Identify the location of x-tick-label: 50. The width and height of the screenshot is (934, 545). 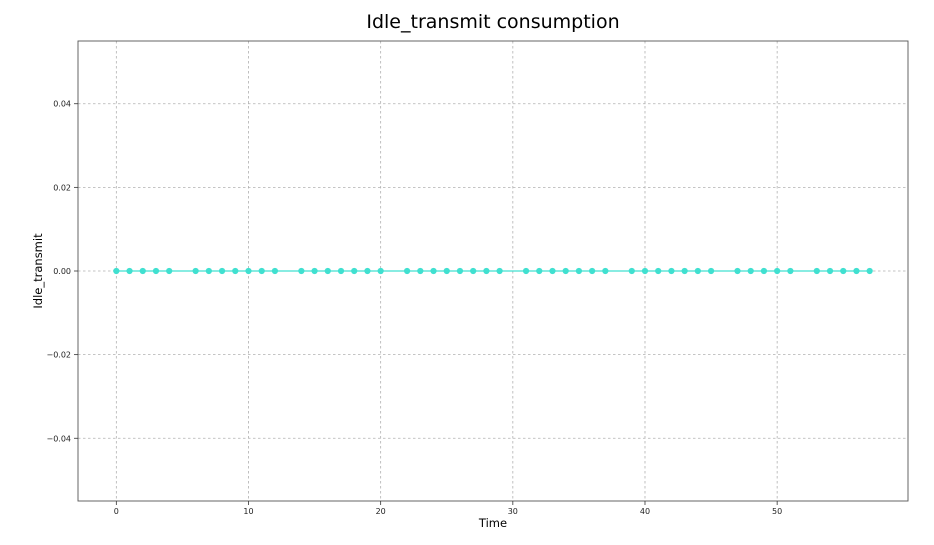
(777, 511).